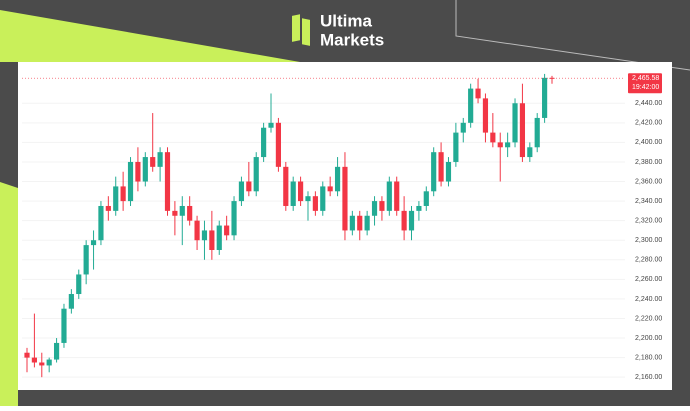 The height and width of the screenshot is (411, 690). I want to click on time-label: 19:42:00, so click(645, 87).